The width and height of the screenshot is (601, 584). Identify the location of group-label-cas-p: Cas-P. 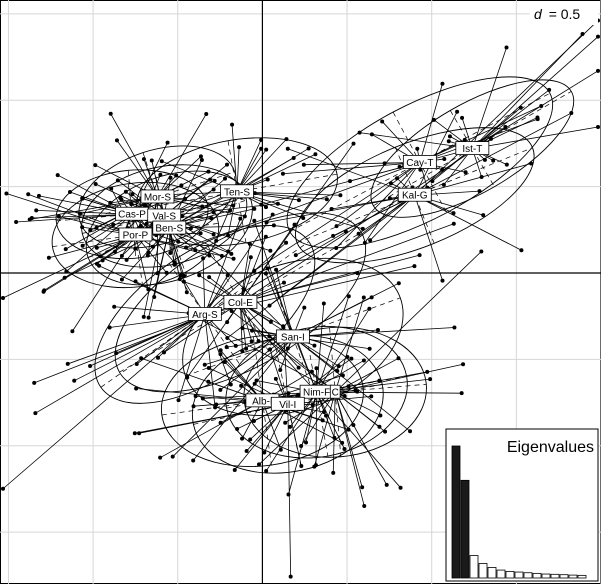
(132, 213).